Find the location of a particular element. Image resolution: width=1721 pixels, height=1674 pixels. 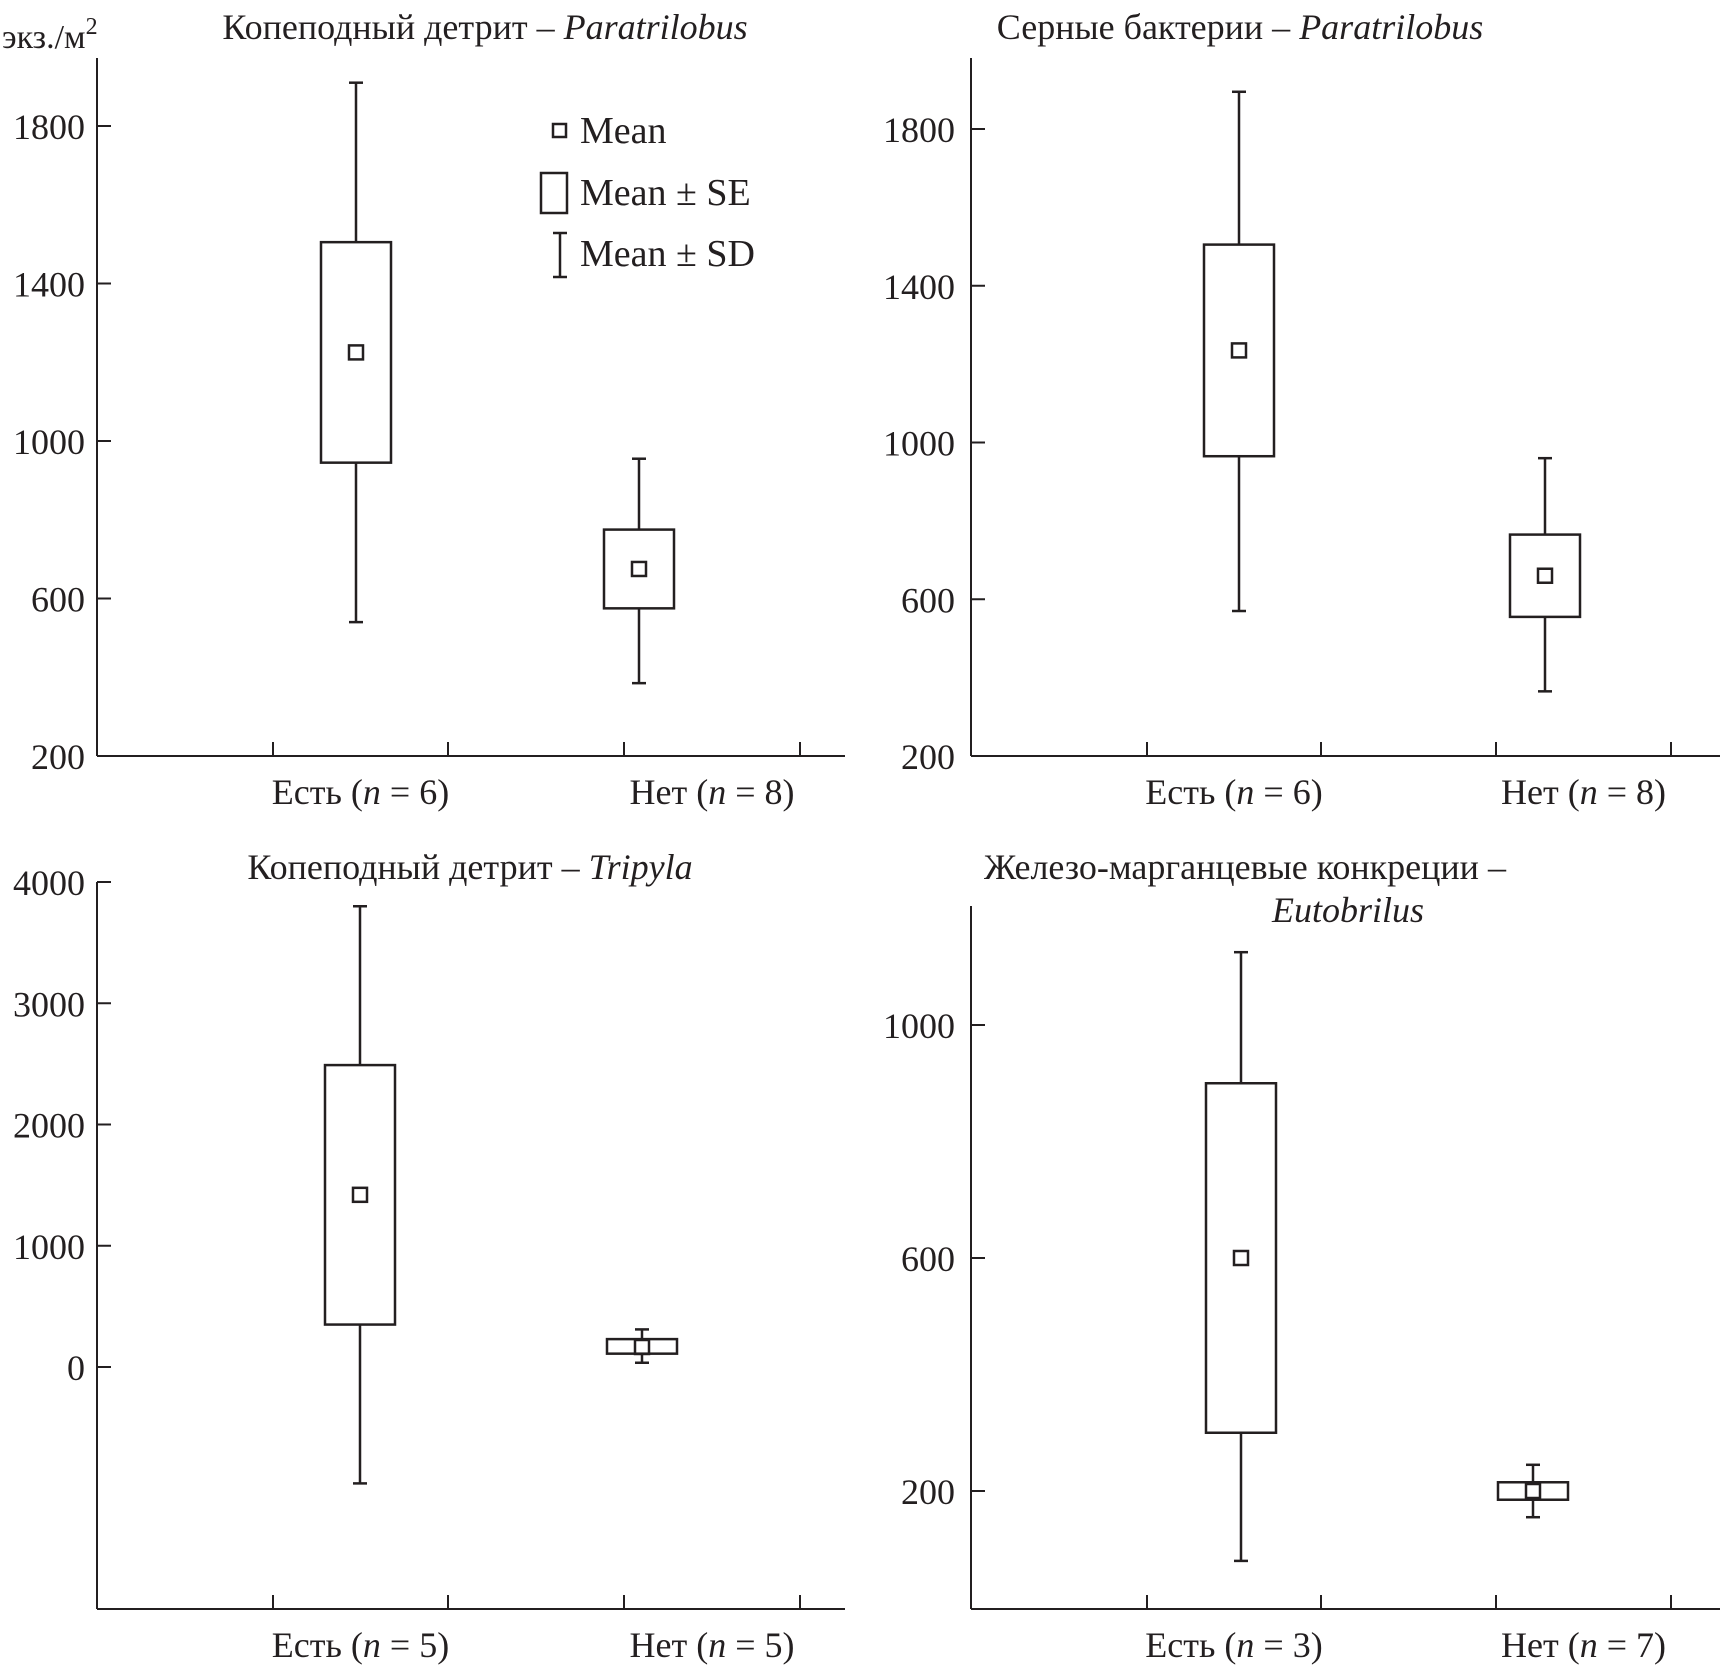

legend-mean-label: Mean is located at coordinates (623, 131).